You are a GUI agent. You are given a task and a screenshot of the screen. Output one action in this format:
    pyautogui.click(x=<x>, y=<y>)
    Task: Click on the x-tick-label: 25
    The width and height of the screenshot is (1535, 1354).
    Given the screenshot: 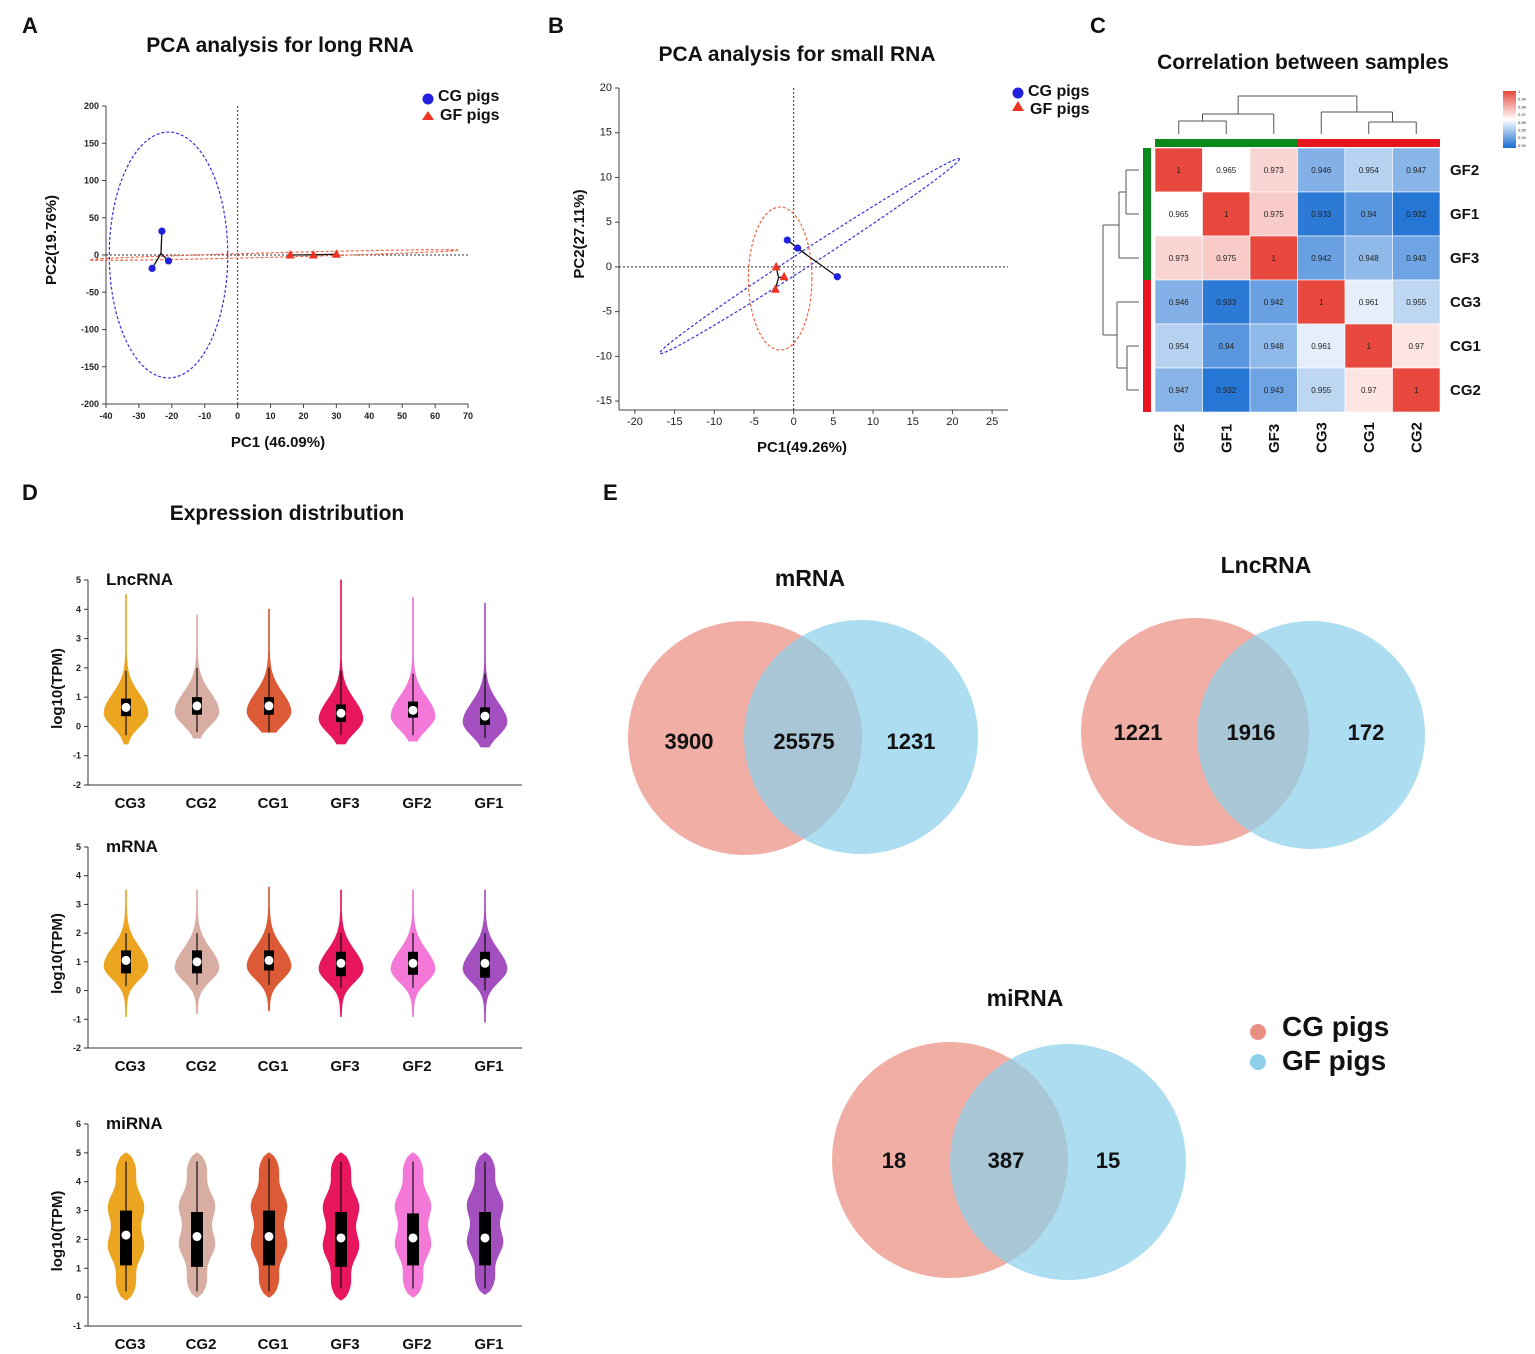 What is the action you would take?
    pyautogui.click(x=992, y=422)
    